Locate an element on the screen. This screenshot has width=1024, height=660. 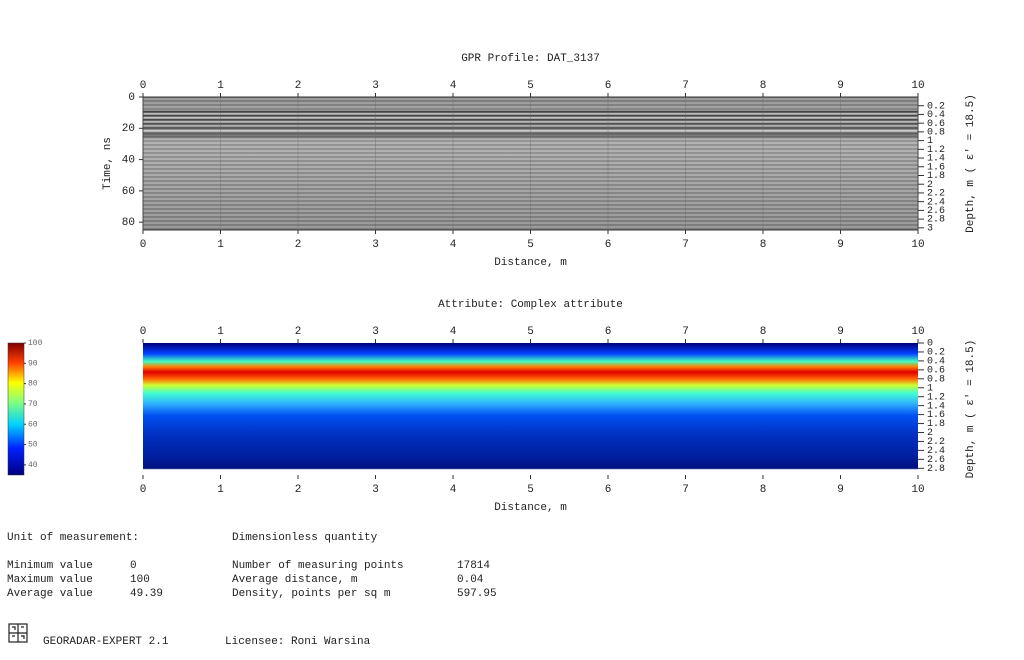
y2-tick-label: 1.8 is located at coordinates (936, 176).